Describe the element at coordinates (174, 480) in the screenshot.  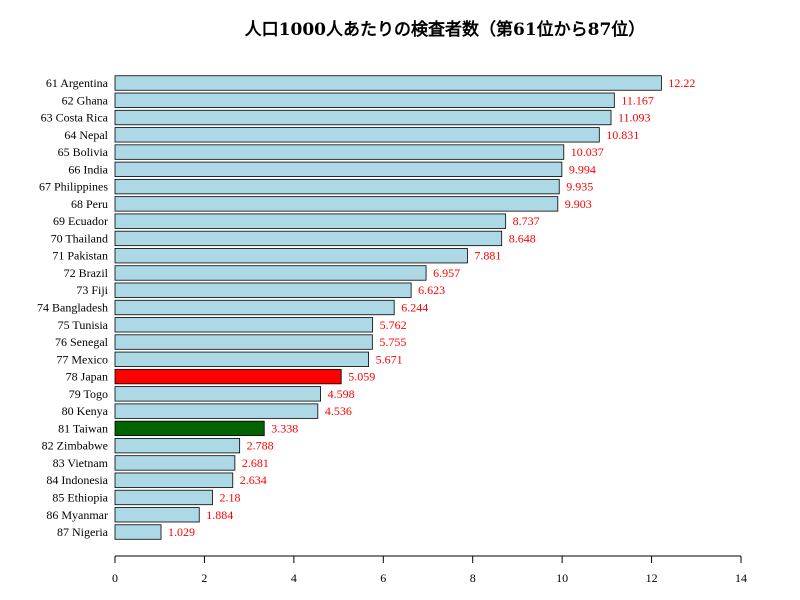
I see `bar-84-indonesia` at that location.